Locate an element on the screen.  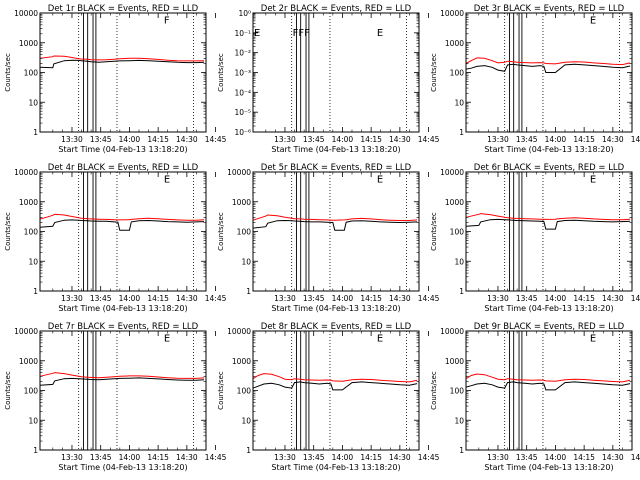
panel-title: Det 1r BLACK = Events, RED = LLD is located at coordinates (123, 9).